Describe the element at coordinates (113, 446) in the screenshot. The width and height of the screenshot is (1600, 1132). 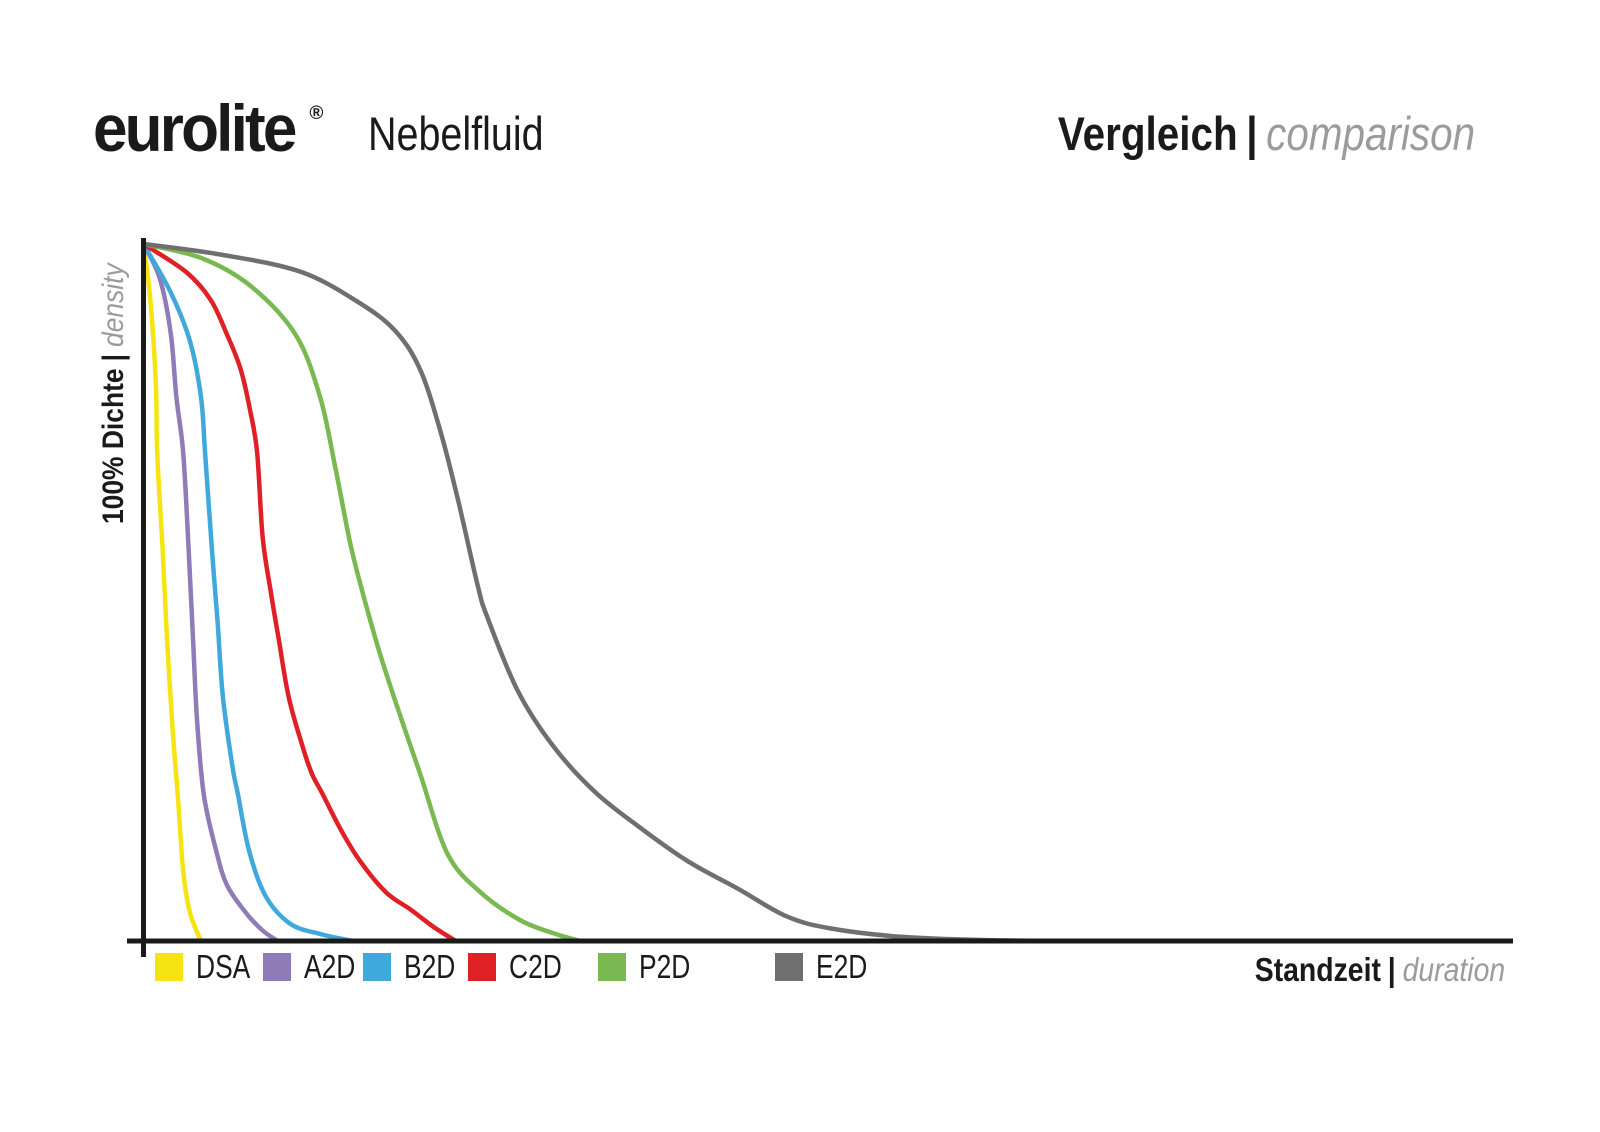
I see `y-axis-label-de: 100% Dichte` at that location.